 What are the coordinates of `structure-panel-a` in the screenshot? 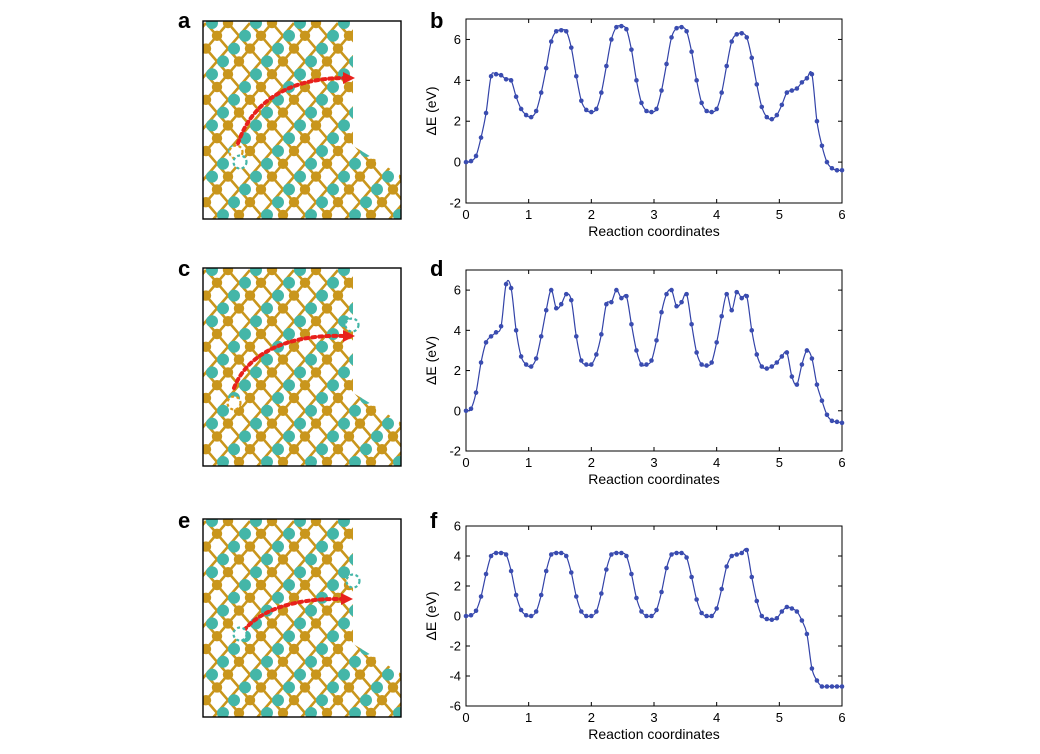 It's located at (314, 130).